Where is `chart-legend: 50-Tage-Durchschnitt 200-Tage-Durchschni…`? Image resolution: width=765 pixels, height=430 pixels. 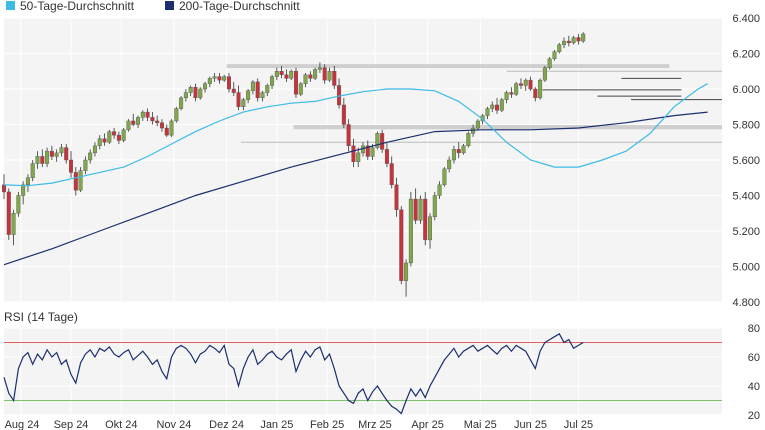 chart-legend: 50-Tage-Durchschnitt 200-Tage-Durchschni… is located at coordinates (153, 6).